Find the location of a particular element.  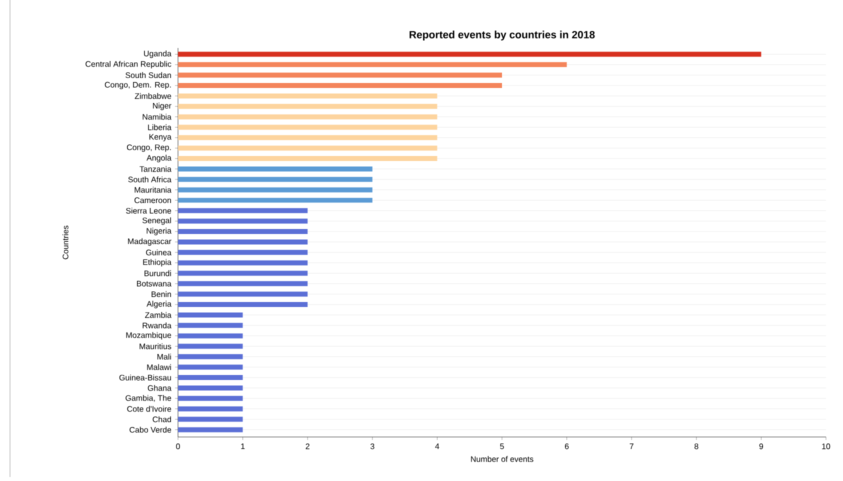

y-tick-label: Gambia, The is located at coordinates (149, 398).